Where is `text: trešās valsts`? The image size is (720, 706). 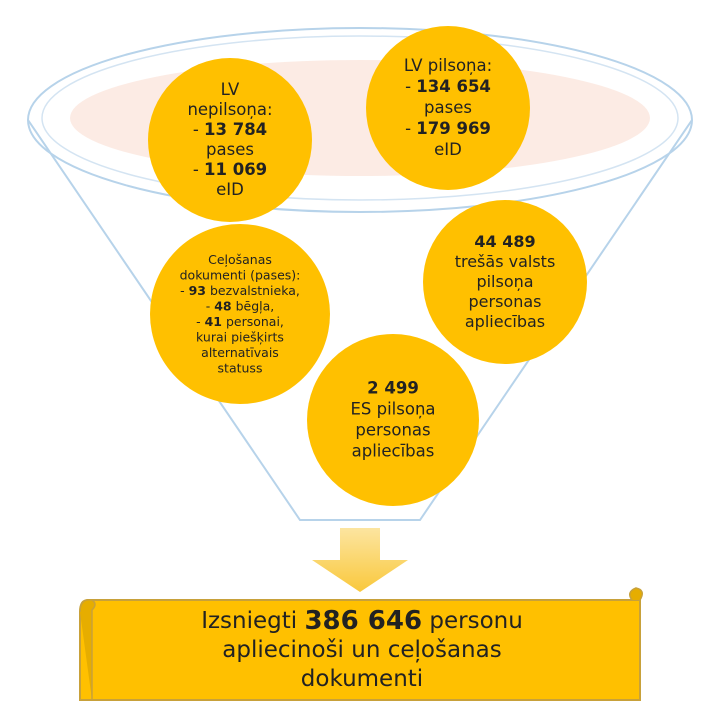
text: trešās valsts is located at coordinates (505, 261).